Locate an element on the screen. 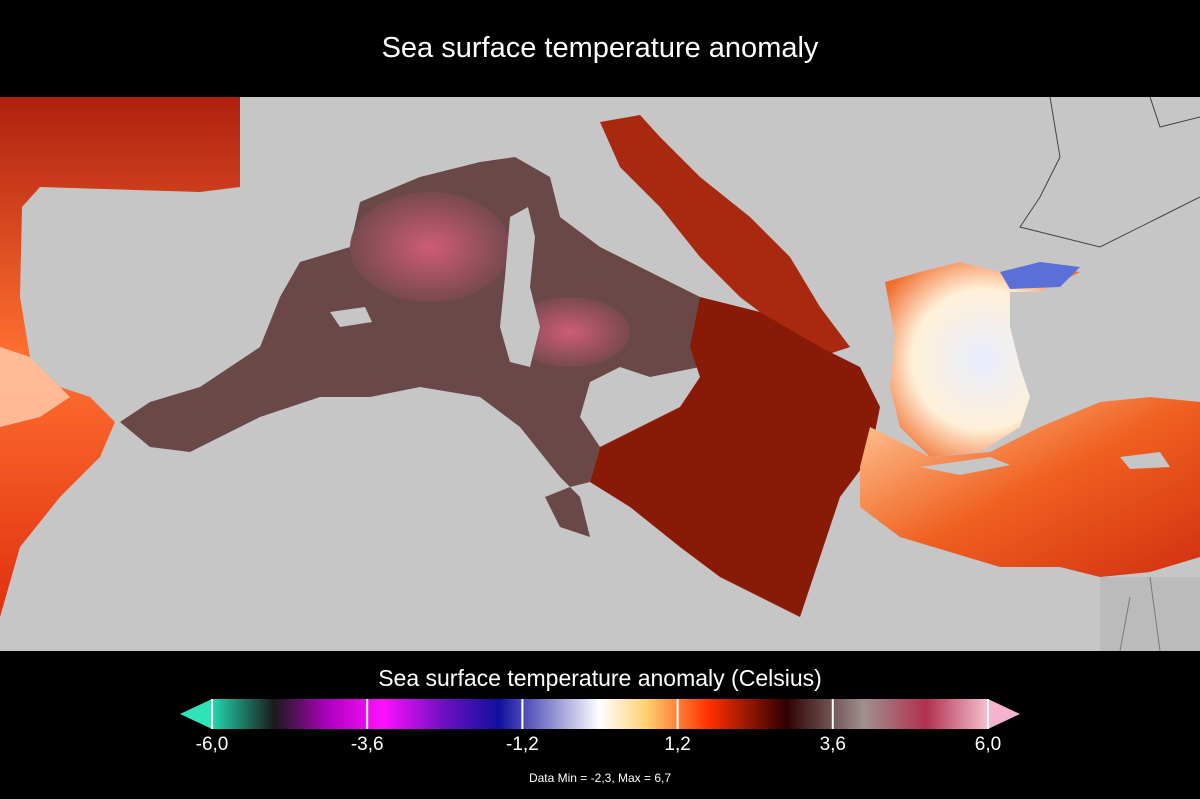 This screenshot has width=1200, height=799. colorbar-tick-label: -3,6 is located at coordinates (367, 744).